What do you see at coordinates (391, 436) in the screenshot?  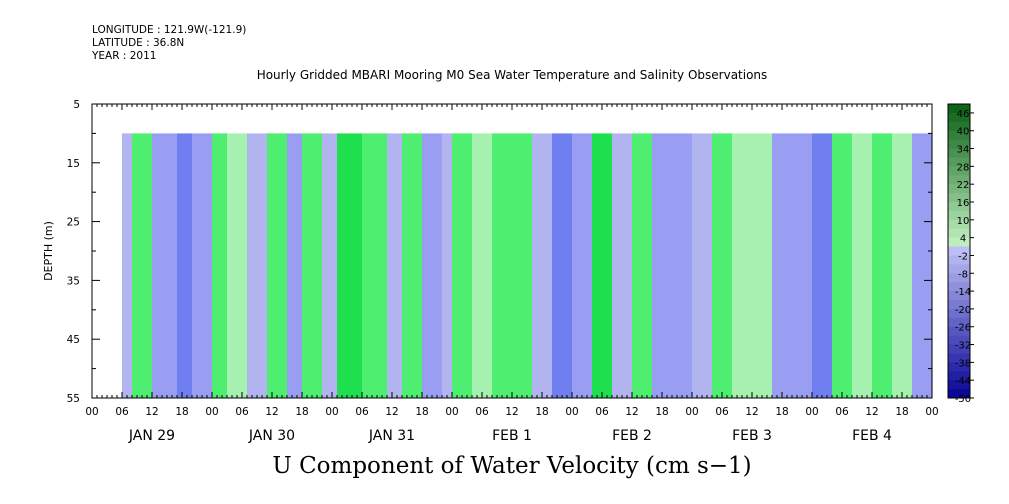 I see `x-day-label-2: JAN 31` at bounding box center [391, 436].